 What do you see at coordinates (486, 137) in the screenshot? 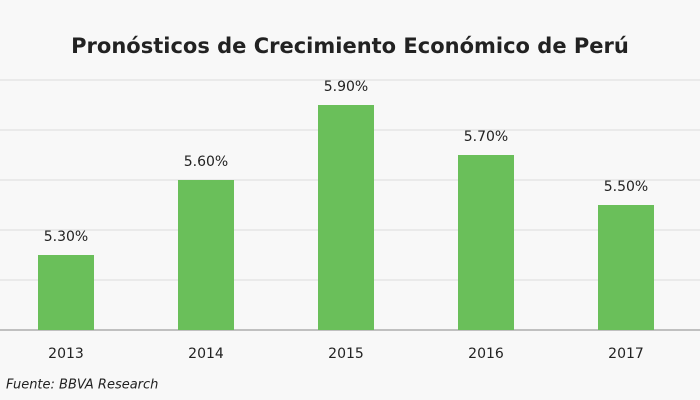
I see `value-label: 5.70%` at bounding box center [486, 137].